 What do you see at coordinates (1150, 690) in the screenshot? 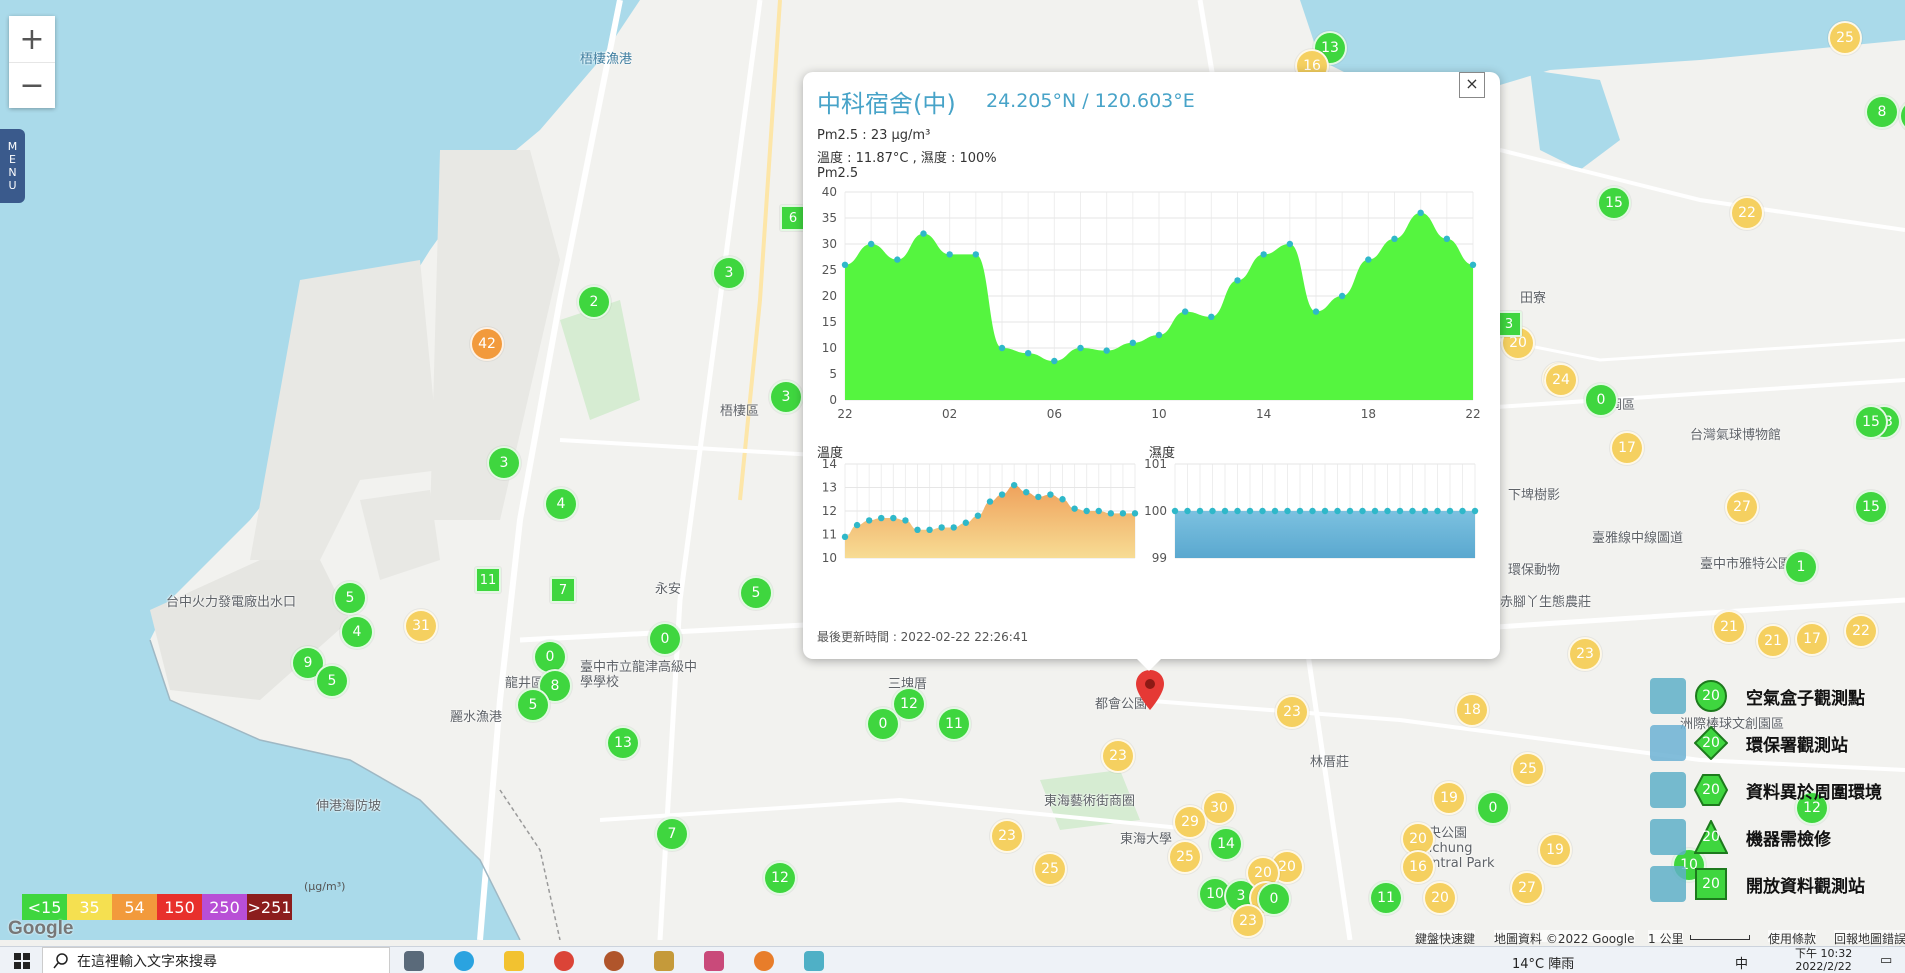
I see `selected-location-pin-icon` at bounding box center [1150, 690].